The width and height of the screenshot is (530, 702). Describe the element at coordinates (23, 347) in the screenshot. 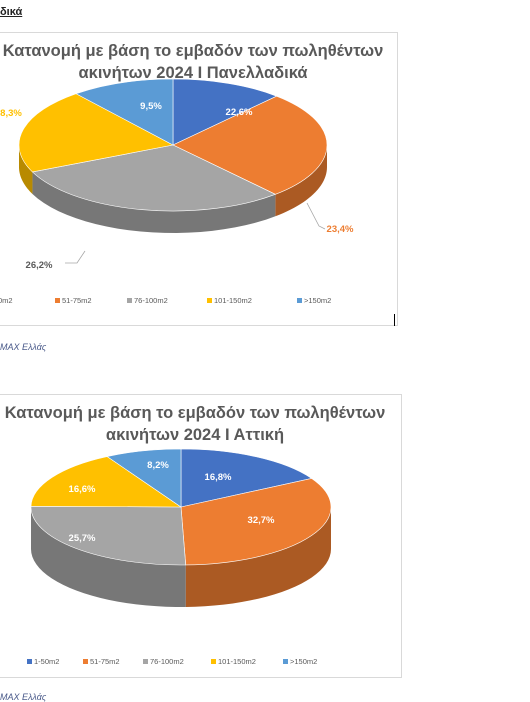

I see `chart-source-national: MAX Ελλάς` at that location.